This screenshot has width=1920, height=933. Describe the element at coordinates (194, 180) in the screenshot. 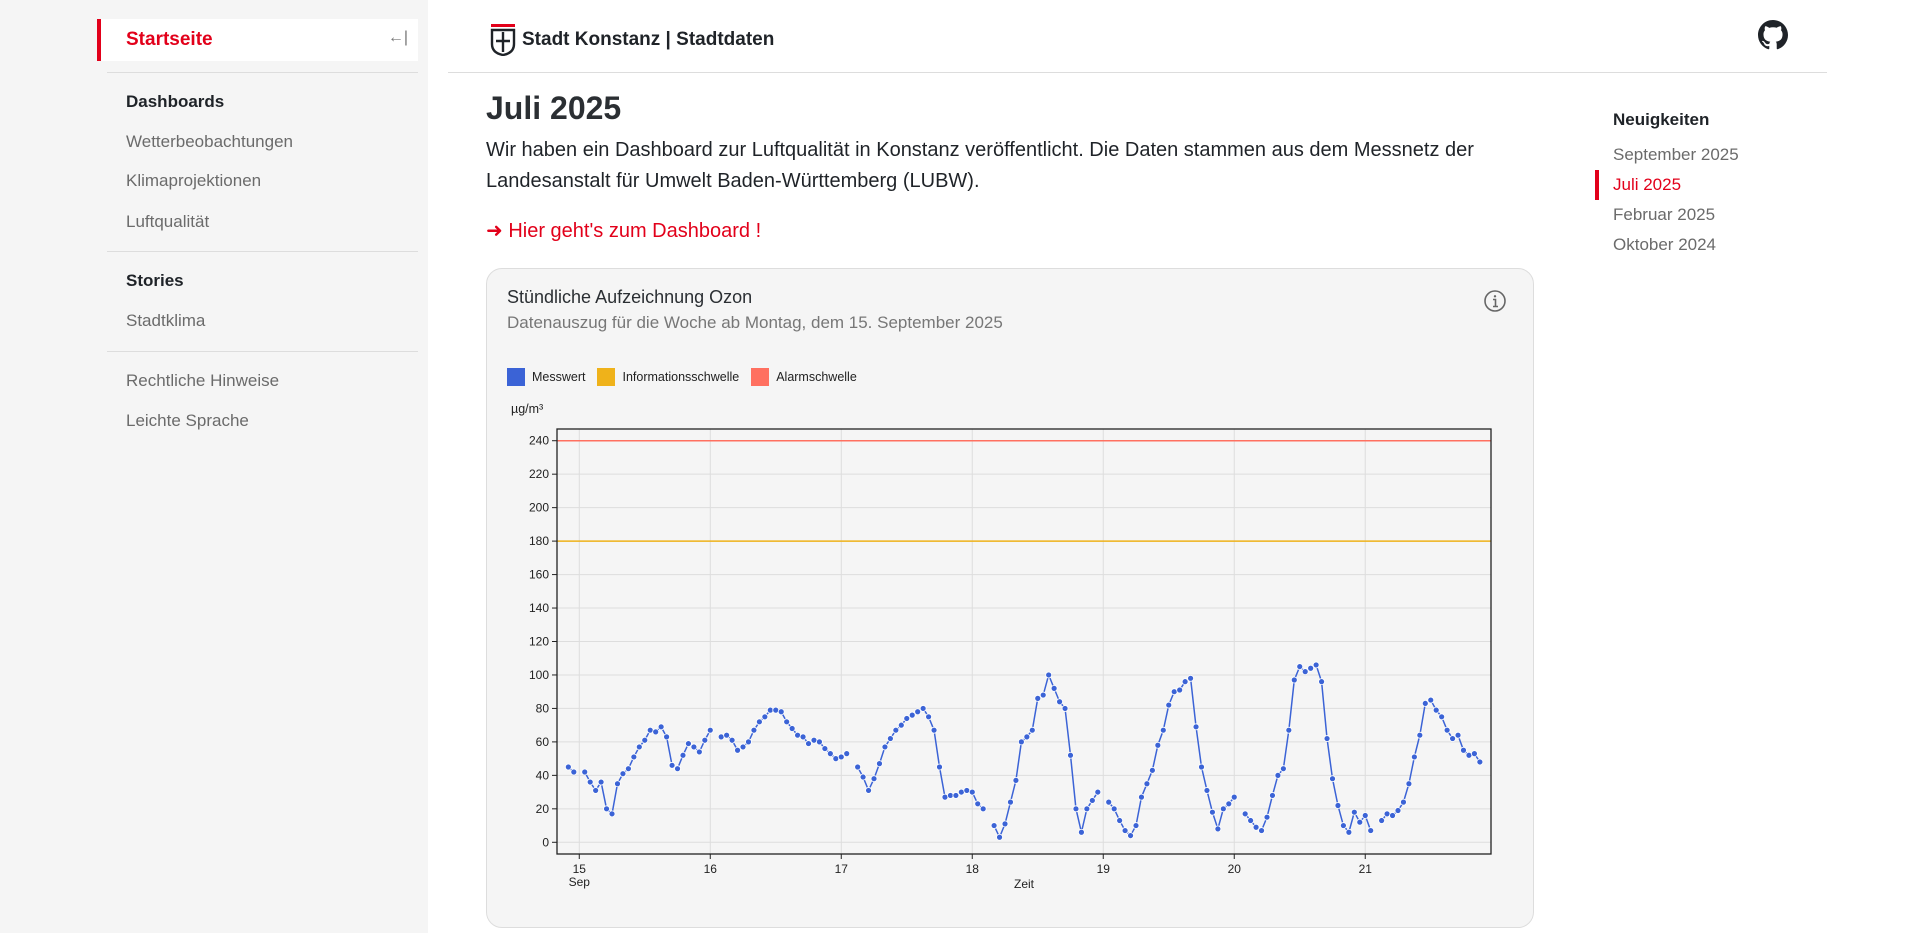

I see `sidebar-item-klimaprojektionen: Klimaprojektionen` at that location.